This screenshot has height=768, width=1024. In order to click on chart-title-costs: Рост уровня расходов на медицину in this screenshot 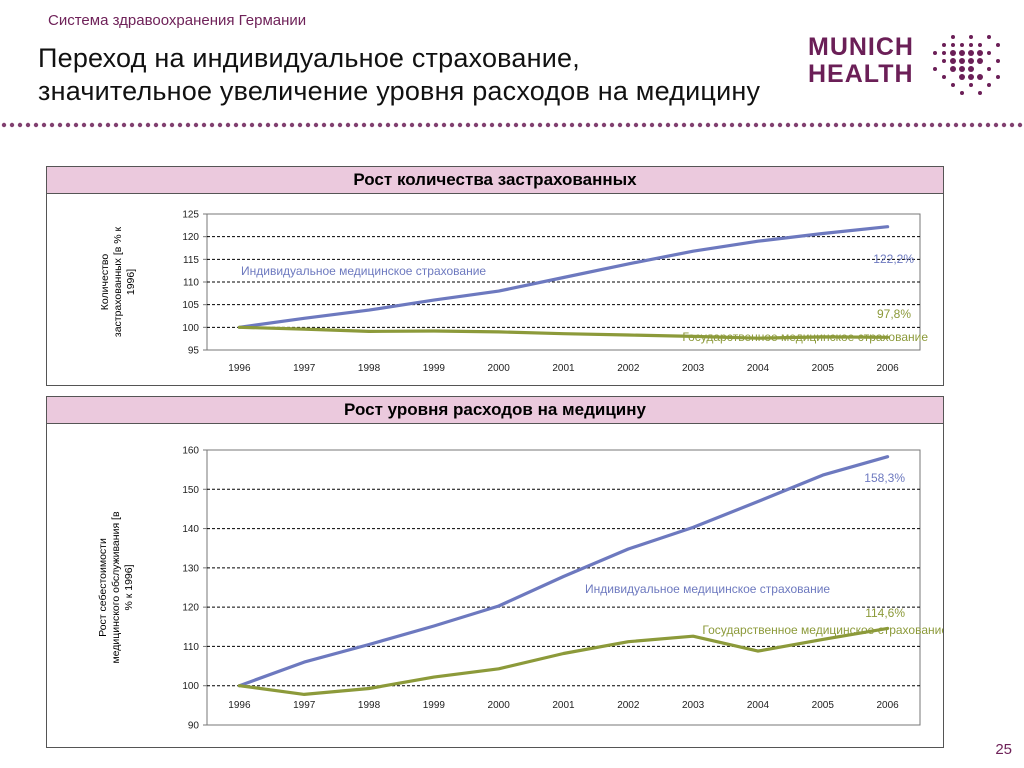, I will do `click(495, 410)`.